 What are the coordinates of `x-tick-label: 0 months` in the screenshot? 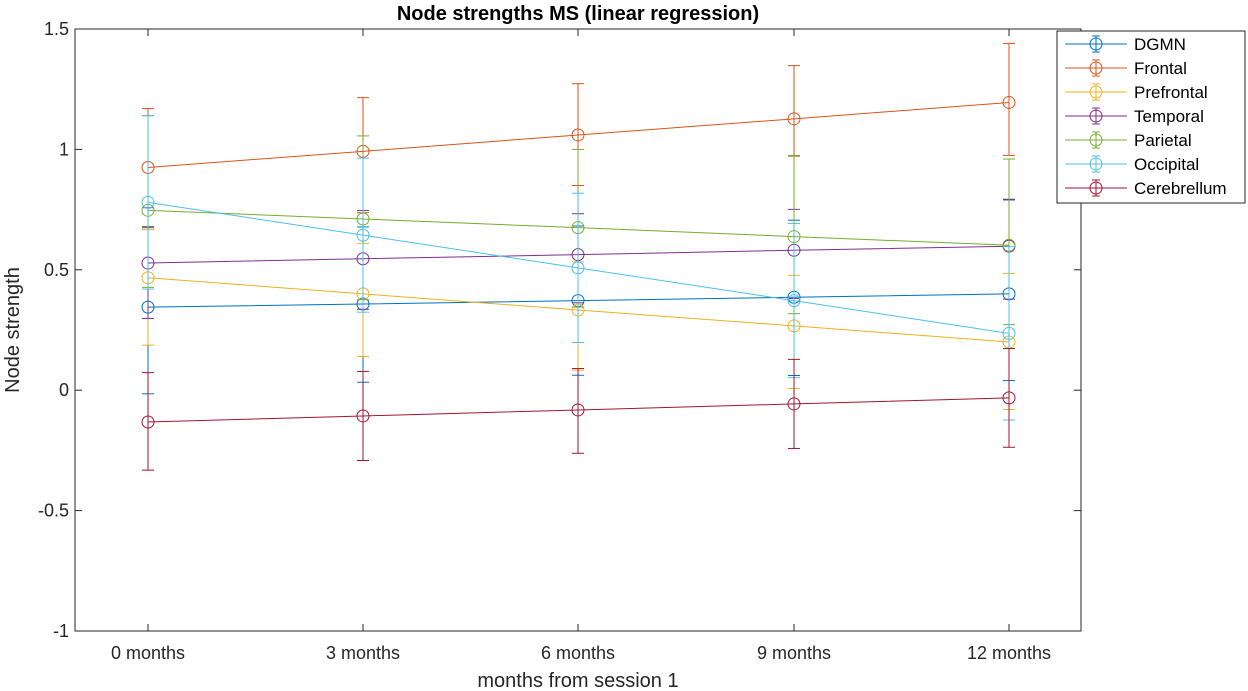 It's located at (148, 653).